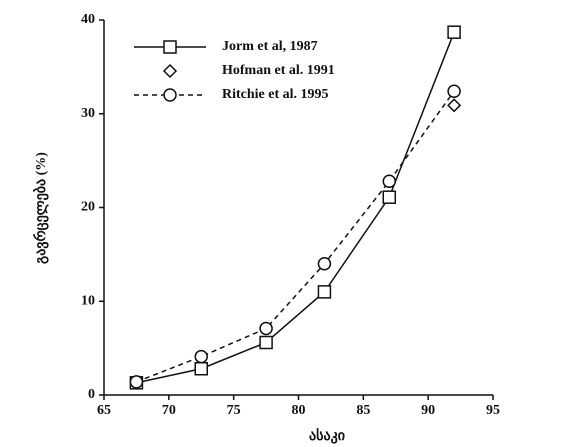  Describe the element at coordinates (428, 410) in the screenshot. I see `x-tick-label: 90` at that location.